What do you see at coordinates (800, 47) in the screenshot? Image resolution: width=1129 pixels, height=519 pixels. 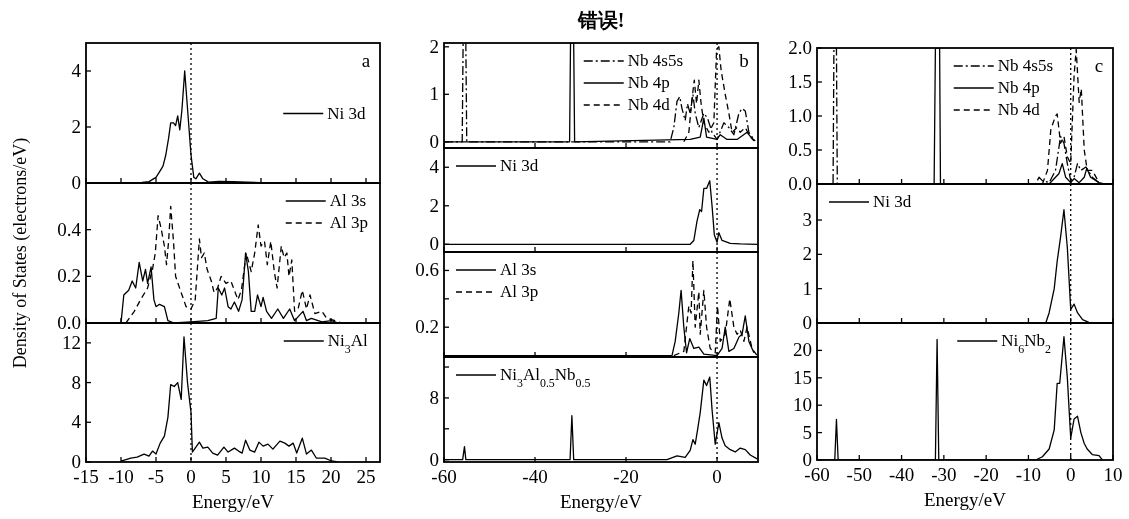 I see `y-tick-label: 2.0` at bounding box center [800, 47].